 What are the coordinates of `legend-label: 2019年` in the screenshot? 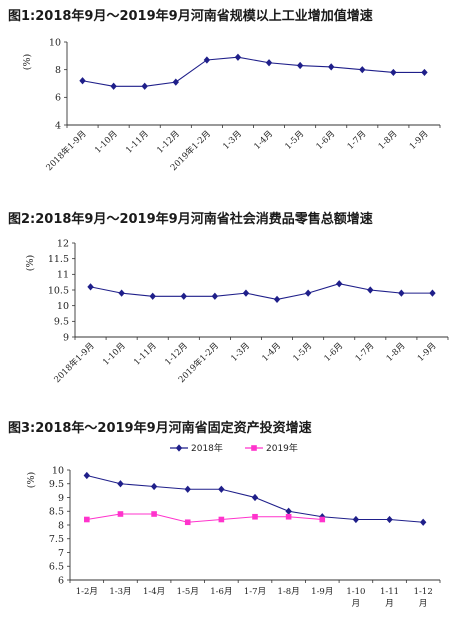 It's located at (282, 448).